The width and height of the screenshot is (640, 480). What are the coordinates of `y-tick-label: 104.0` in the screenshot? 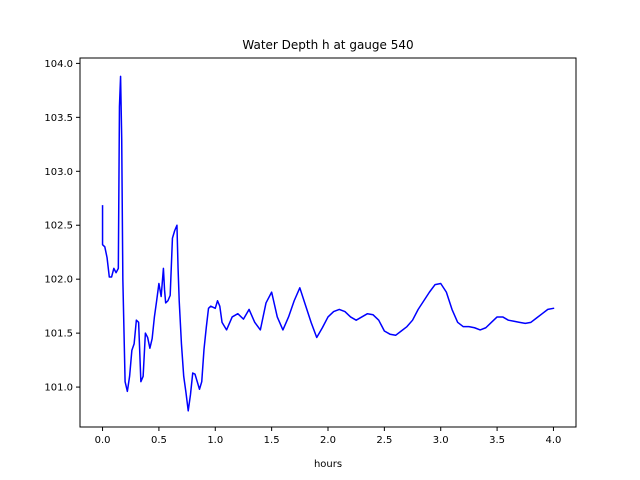 It's located at (58, 64).